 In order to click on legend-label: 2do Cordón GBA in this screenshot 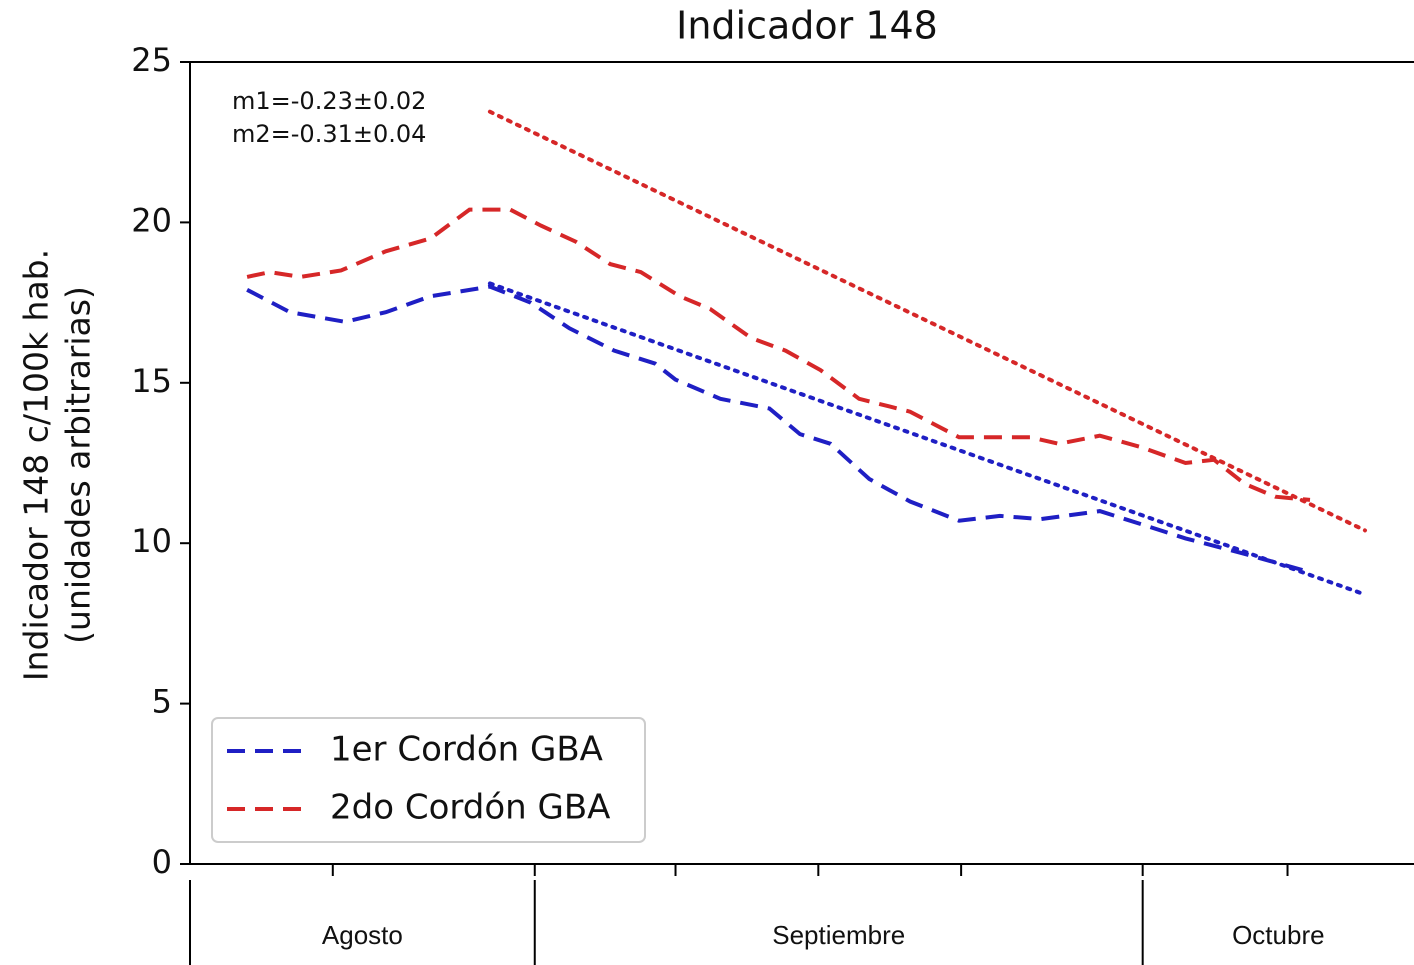, I will do `click(470, 808)`.